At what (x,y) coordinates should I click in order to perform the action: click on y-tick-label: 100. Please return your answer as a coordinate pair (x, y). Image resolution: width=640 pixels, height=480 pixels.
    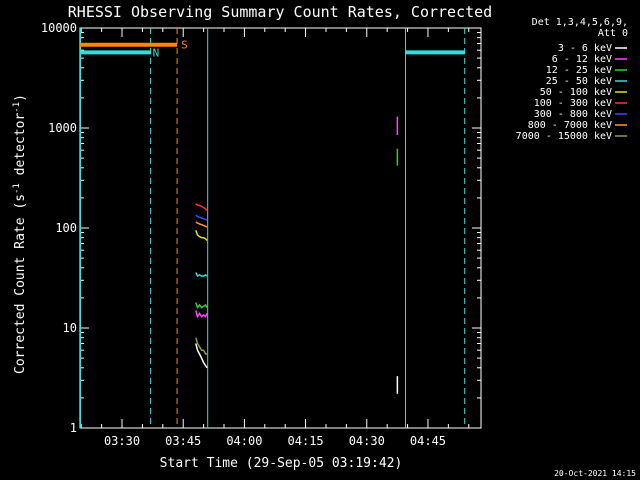
    Looking at the image, I should click on (66, 228).